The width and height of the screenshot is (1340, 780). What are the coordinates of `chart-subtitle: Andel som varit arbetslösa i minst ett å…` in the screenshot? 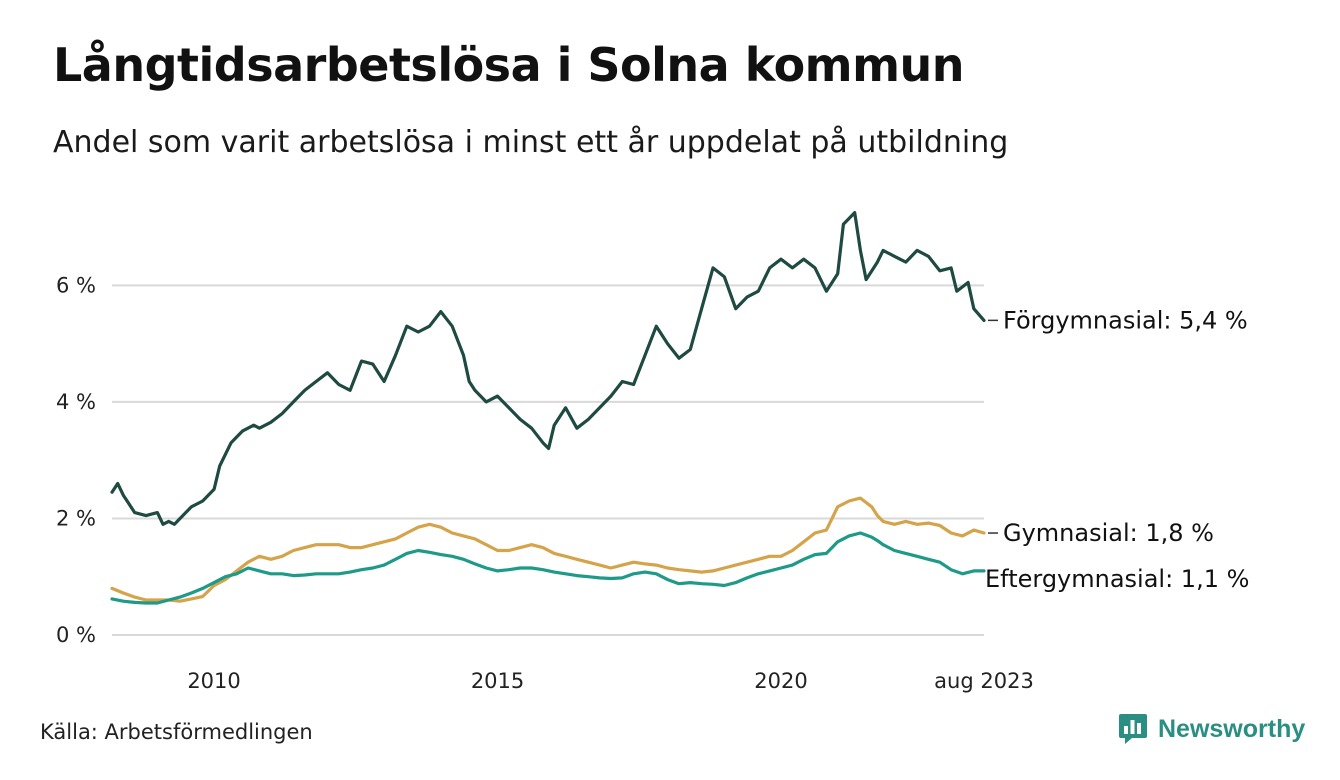 It's located at (531, 142).